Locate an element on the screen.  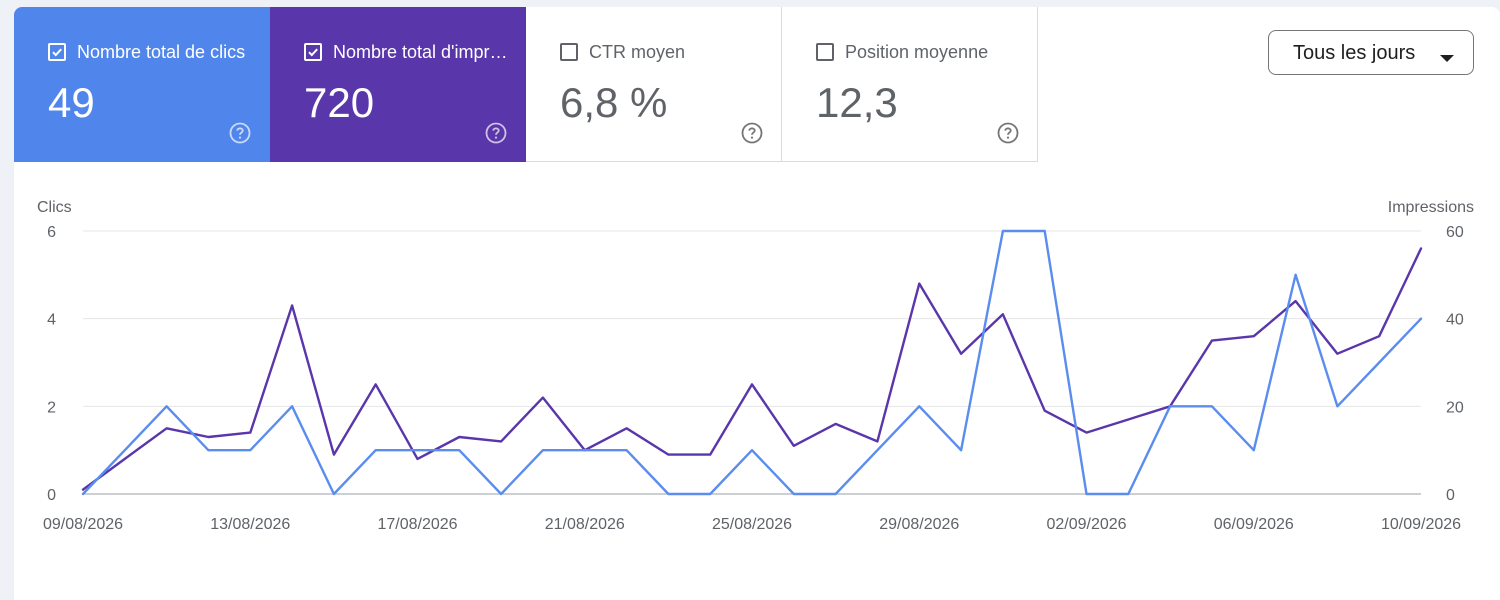
metric-card-ctr: CTR moyen 6,8 % is located at coordinates (654, 84).